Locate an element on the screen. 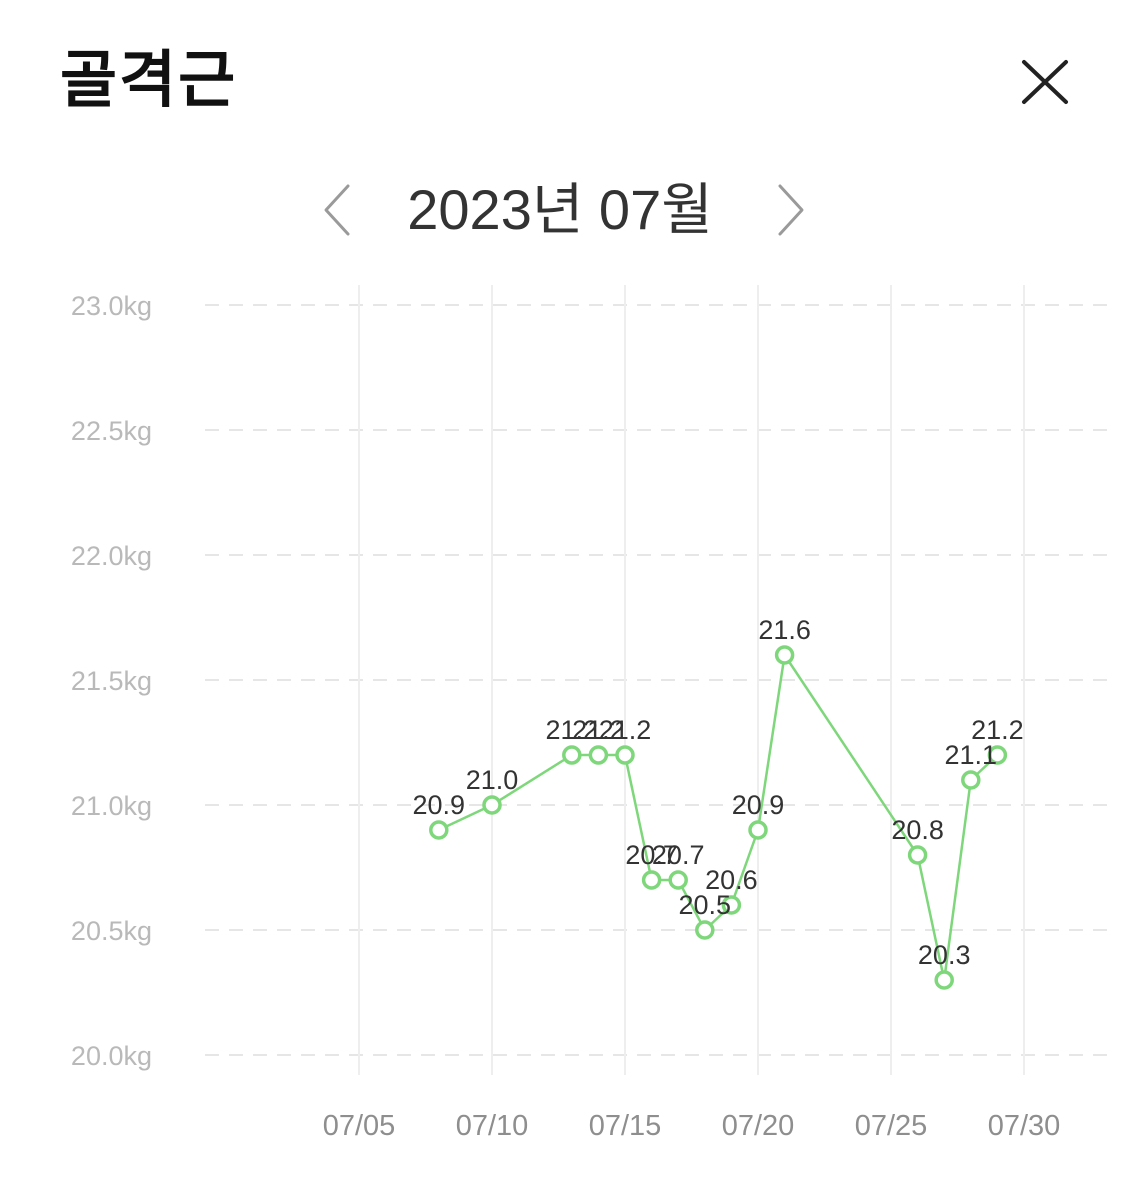 This screenshot has width=1125, height=1200. page-title: 골격근 is located at coordinates (149, 79).